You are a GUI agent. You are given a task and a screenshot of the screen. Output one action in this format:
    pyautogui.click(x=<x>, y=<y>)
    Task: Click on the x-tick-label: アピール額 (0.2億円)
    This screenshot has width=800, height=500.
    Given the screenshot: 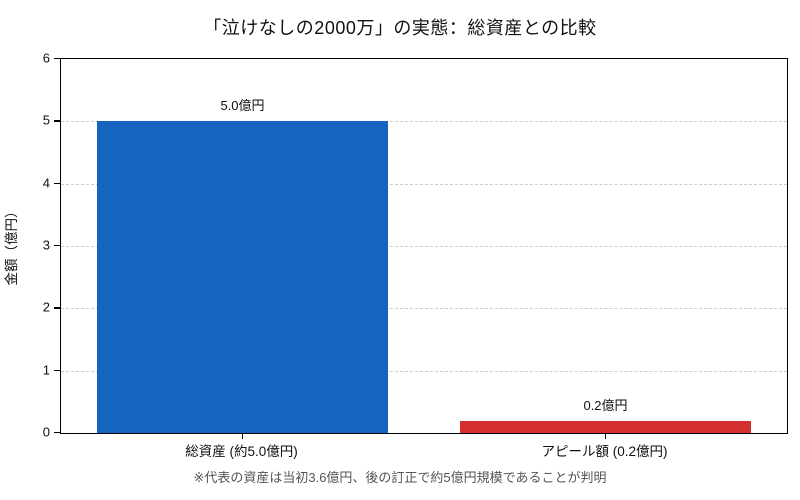 What is the action you would take?
    pyautogui.click(x=604, y=451)
    